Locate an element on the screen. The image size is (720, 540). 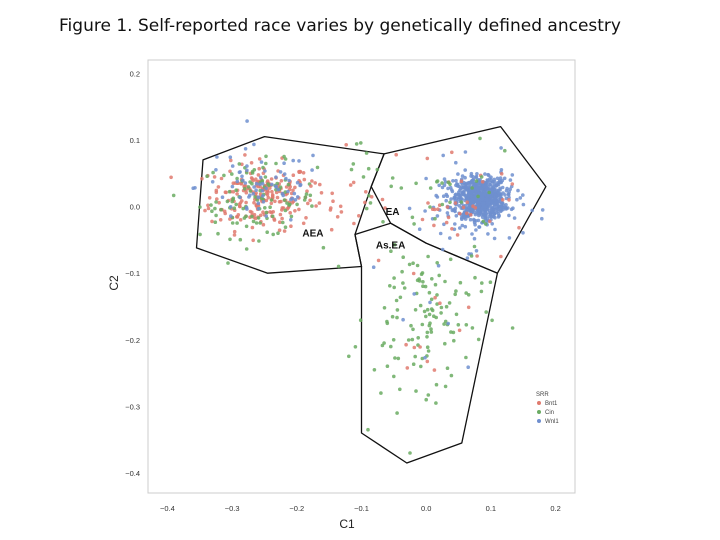
y-tick-label: 0.1 is located at coordinates (135, 140).